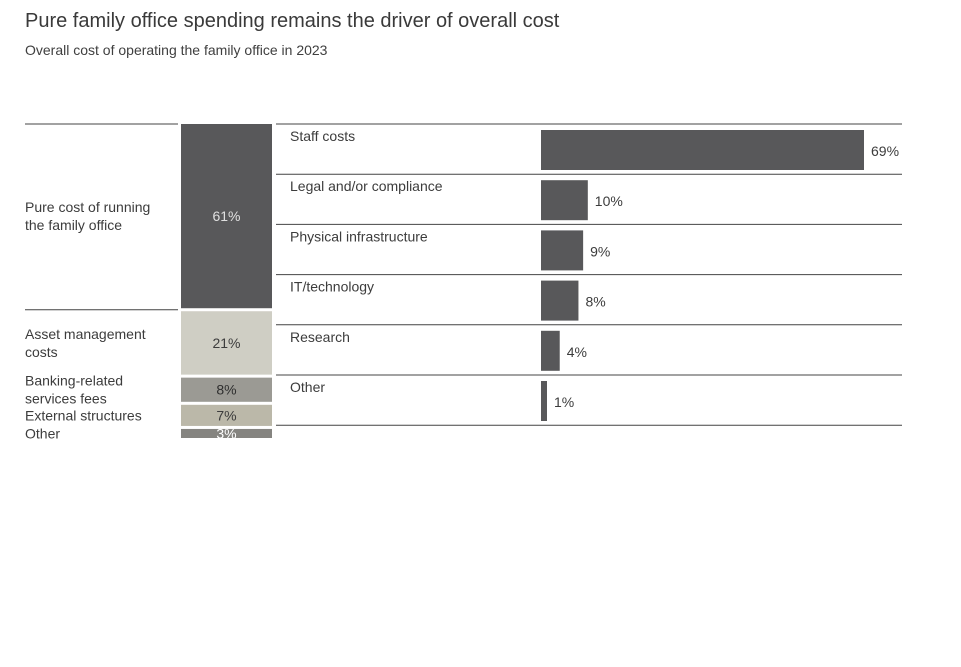 This screenshot has width=961, height=667. What do you see at coordinates (600, 251) in the screenshot?
I see `bar-value-label: 9%` at bounding box center [600, 251].